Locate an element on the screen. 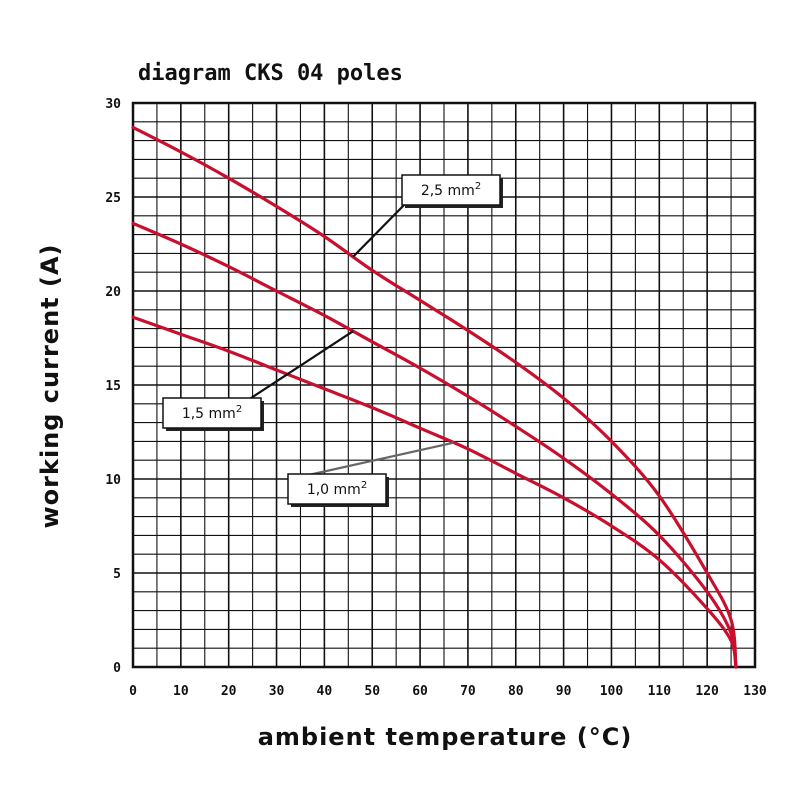 Image resolution: width=800 pixels, height=800 pixels. y-tick-label: 10 is located at coordinates (113, 480).